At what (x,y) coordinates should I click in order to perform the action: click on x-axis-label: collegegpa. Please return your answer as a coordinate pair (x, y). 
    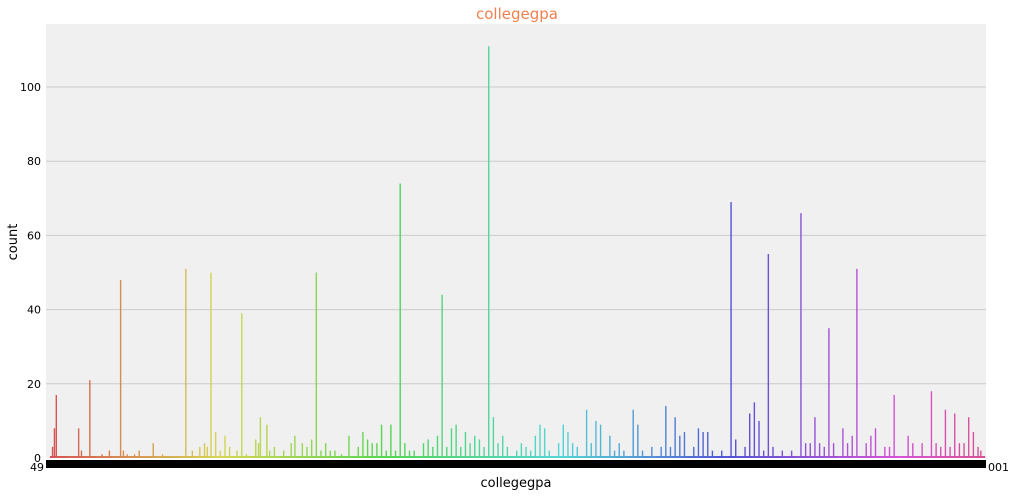
    Looking at the image, I should click on (515, 483).